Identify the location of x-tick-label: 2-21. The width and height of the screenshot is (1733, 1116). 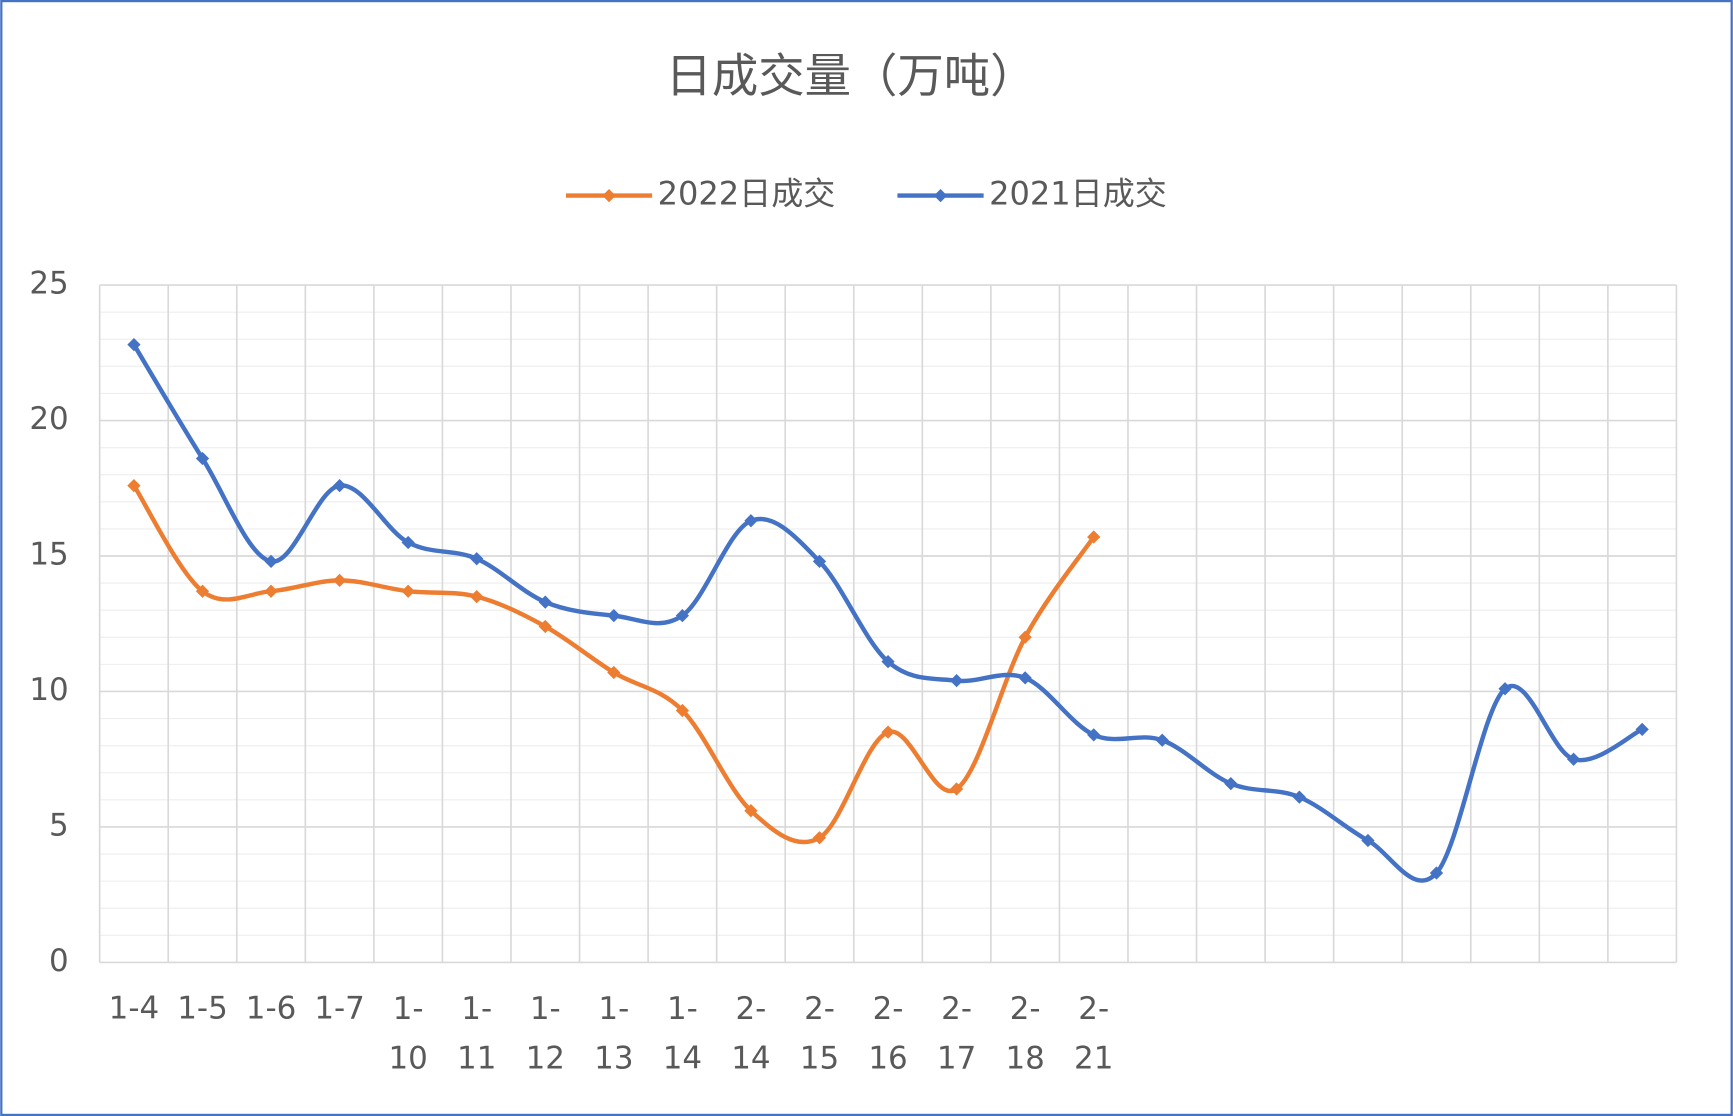
(1093, 1033).